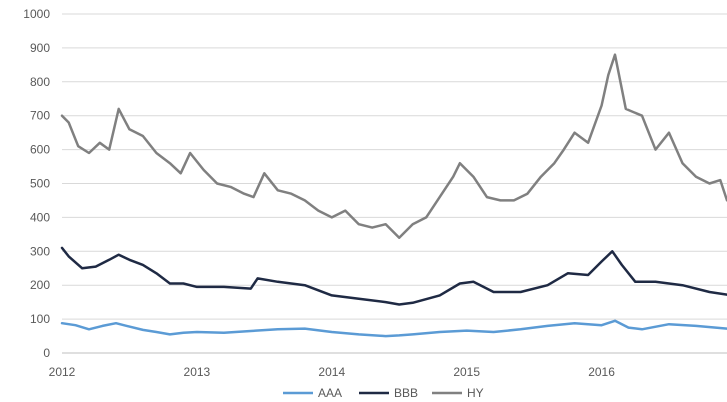 Image resolution: width=727 pixels, height=402 pixels. What do you see at coordinates (40, 251) in the screenshot?
I see `y-tick-label: 300` at bounding box center [40, 251].